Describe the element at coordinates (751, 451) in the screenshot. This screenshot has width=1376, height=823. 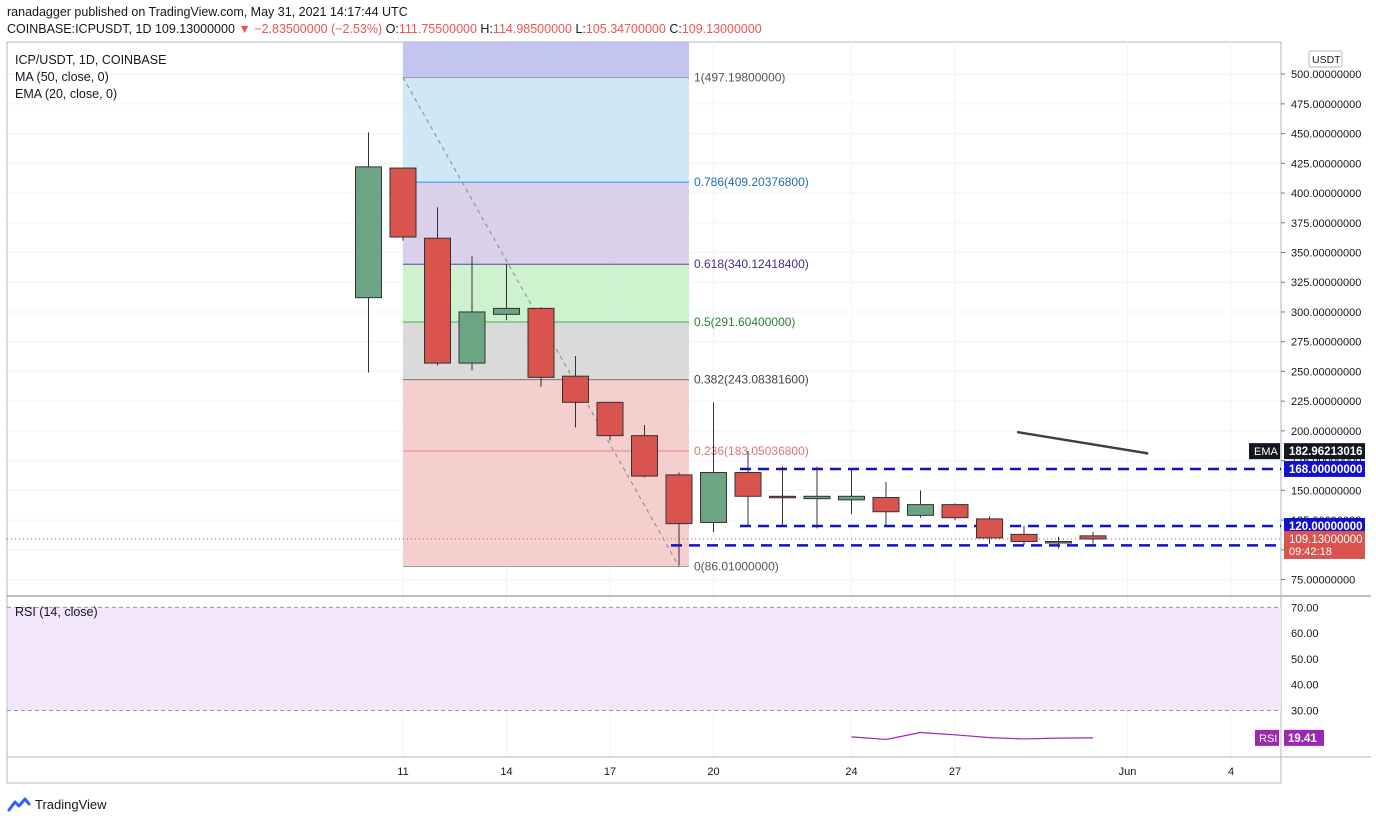
I see `fib-level-label: 0.236(183.05036800)` at that location.